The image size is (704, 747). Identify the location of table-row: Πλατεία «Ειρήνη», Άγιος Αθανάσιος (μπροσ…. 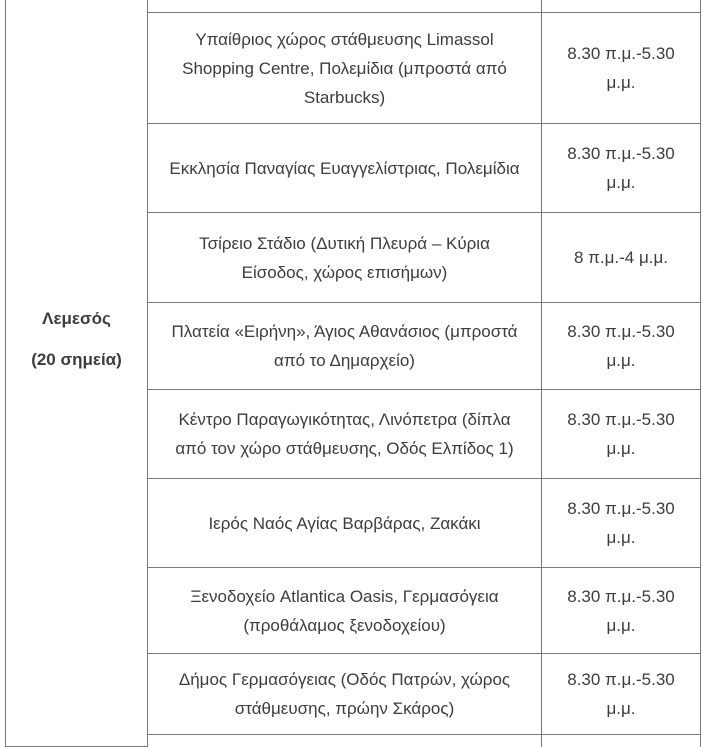
(353, 346).